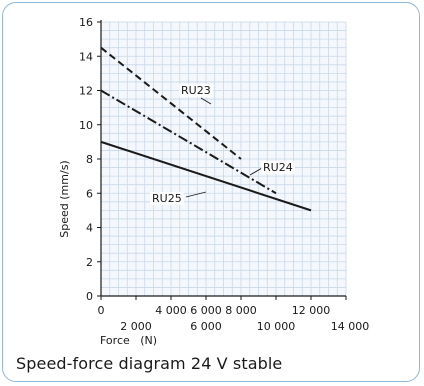 The image size is (424, 386). I want to click on series-line-ru25, so click(206, 176).